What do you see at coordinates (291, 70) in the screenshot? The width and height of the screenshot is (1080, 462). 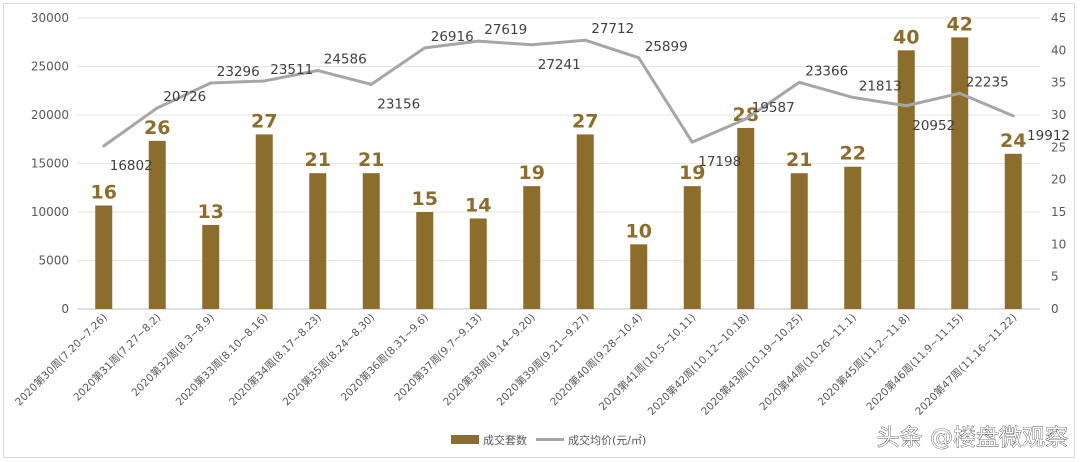 I see `line-data-label: 23511` at bounding box center [291, 70].